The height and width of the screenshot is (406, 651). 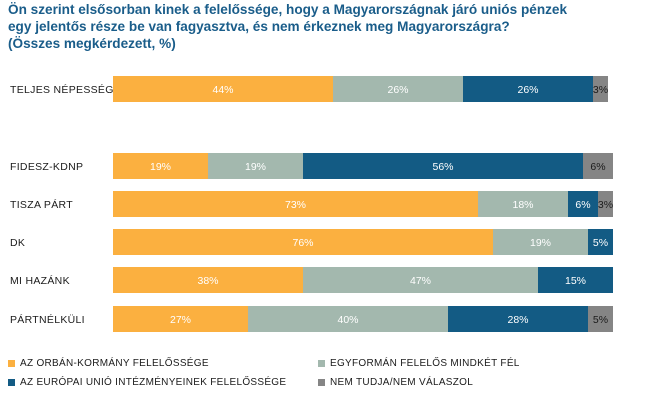 I want to click on legend-item-dk: NEM TUDJA/NEM VÁLASZOL, so click(x=395, y=382).